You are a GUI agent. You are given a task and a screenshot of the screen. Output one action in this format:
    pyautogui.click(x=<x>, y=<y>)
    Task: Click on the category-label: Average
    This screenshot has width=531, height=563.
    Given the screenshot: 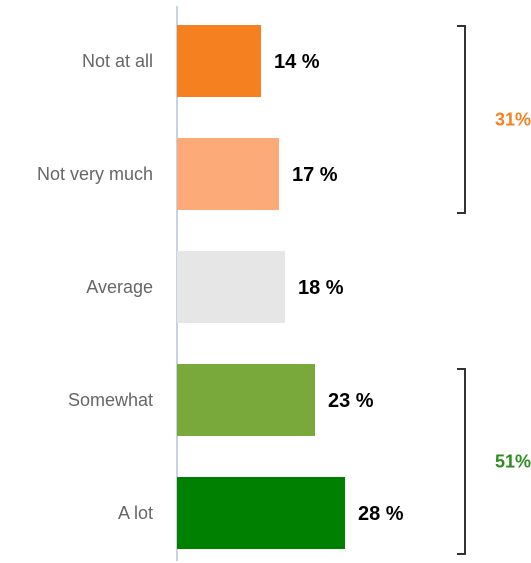 What is the action you would take?
    pyautogui.click(x=119, y=287)
    